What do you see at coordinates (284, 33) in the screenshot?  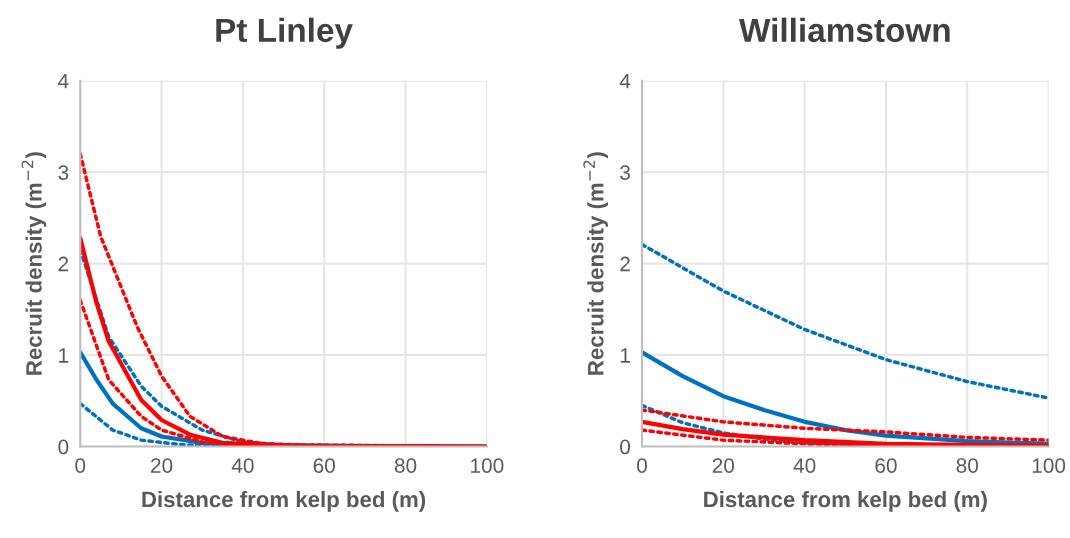 I see `chart-title: Pt Linley` at bounding box center [284, 33].